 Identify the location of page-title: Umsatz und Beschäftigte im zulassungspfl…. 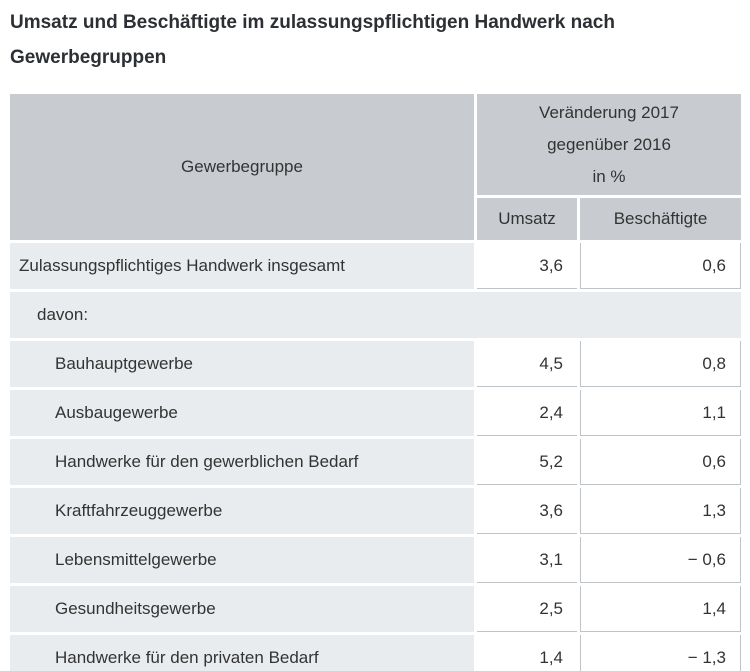
(312, 40).